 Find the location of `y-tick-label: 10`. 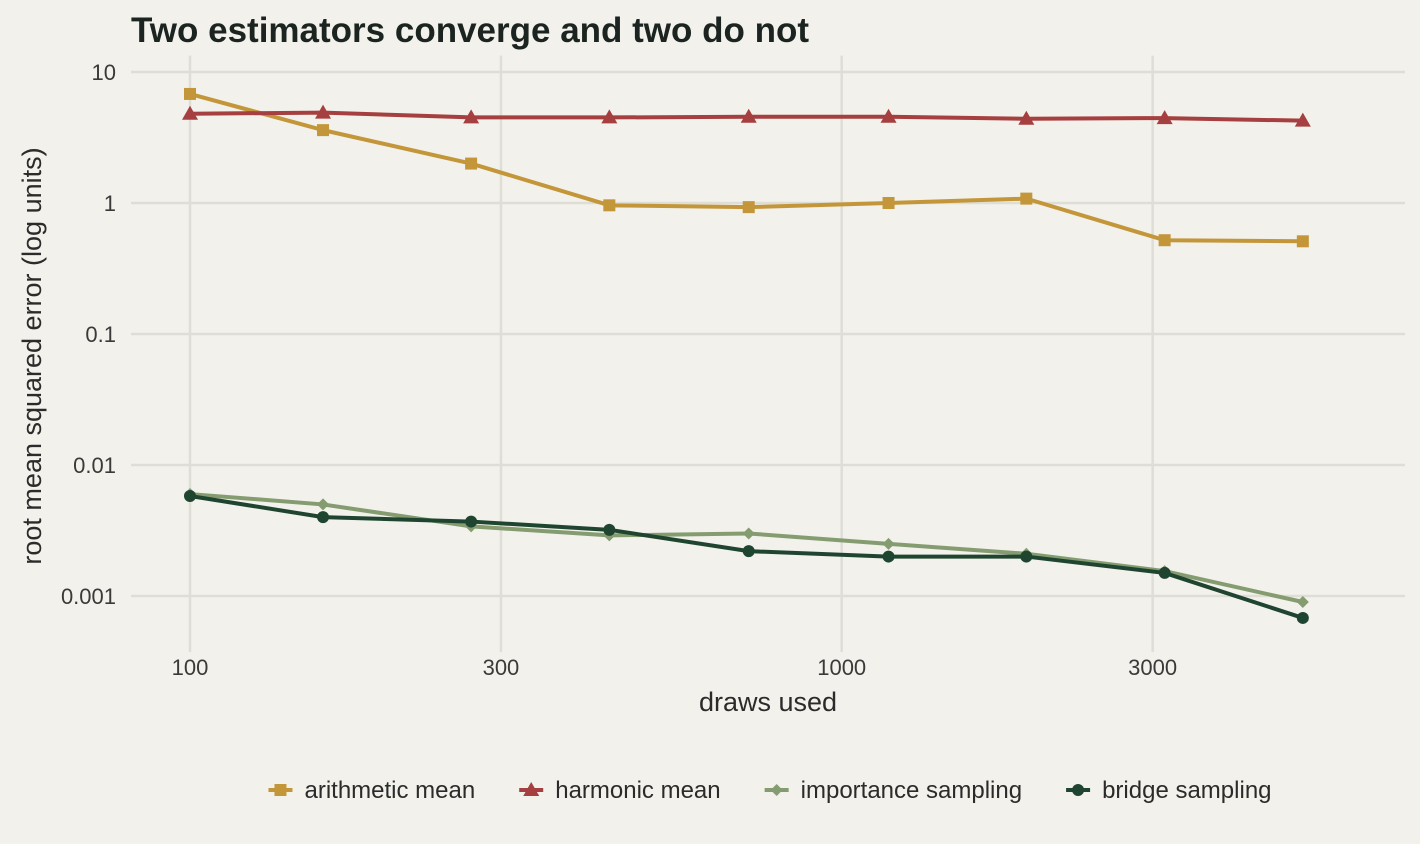

y-tick-label: 10 is located at coordinates (104, 72).